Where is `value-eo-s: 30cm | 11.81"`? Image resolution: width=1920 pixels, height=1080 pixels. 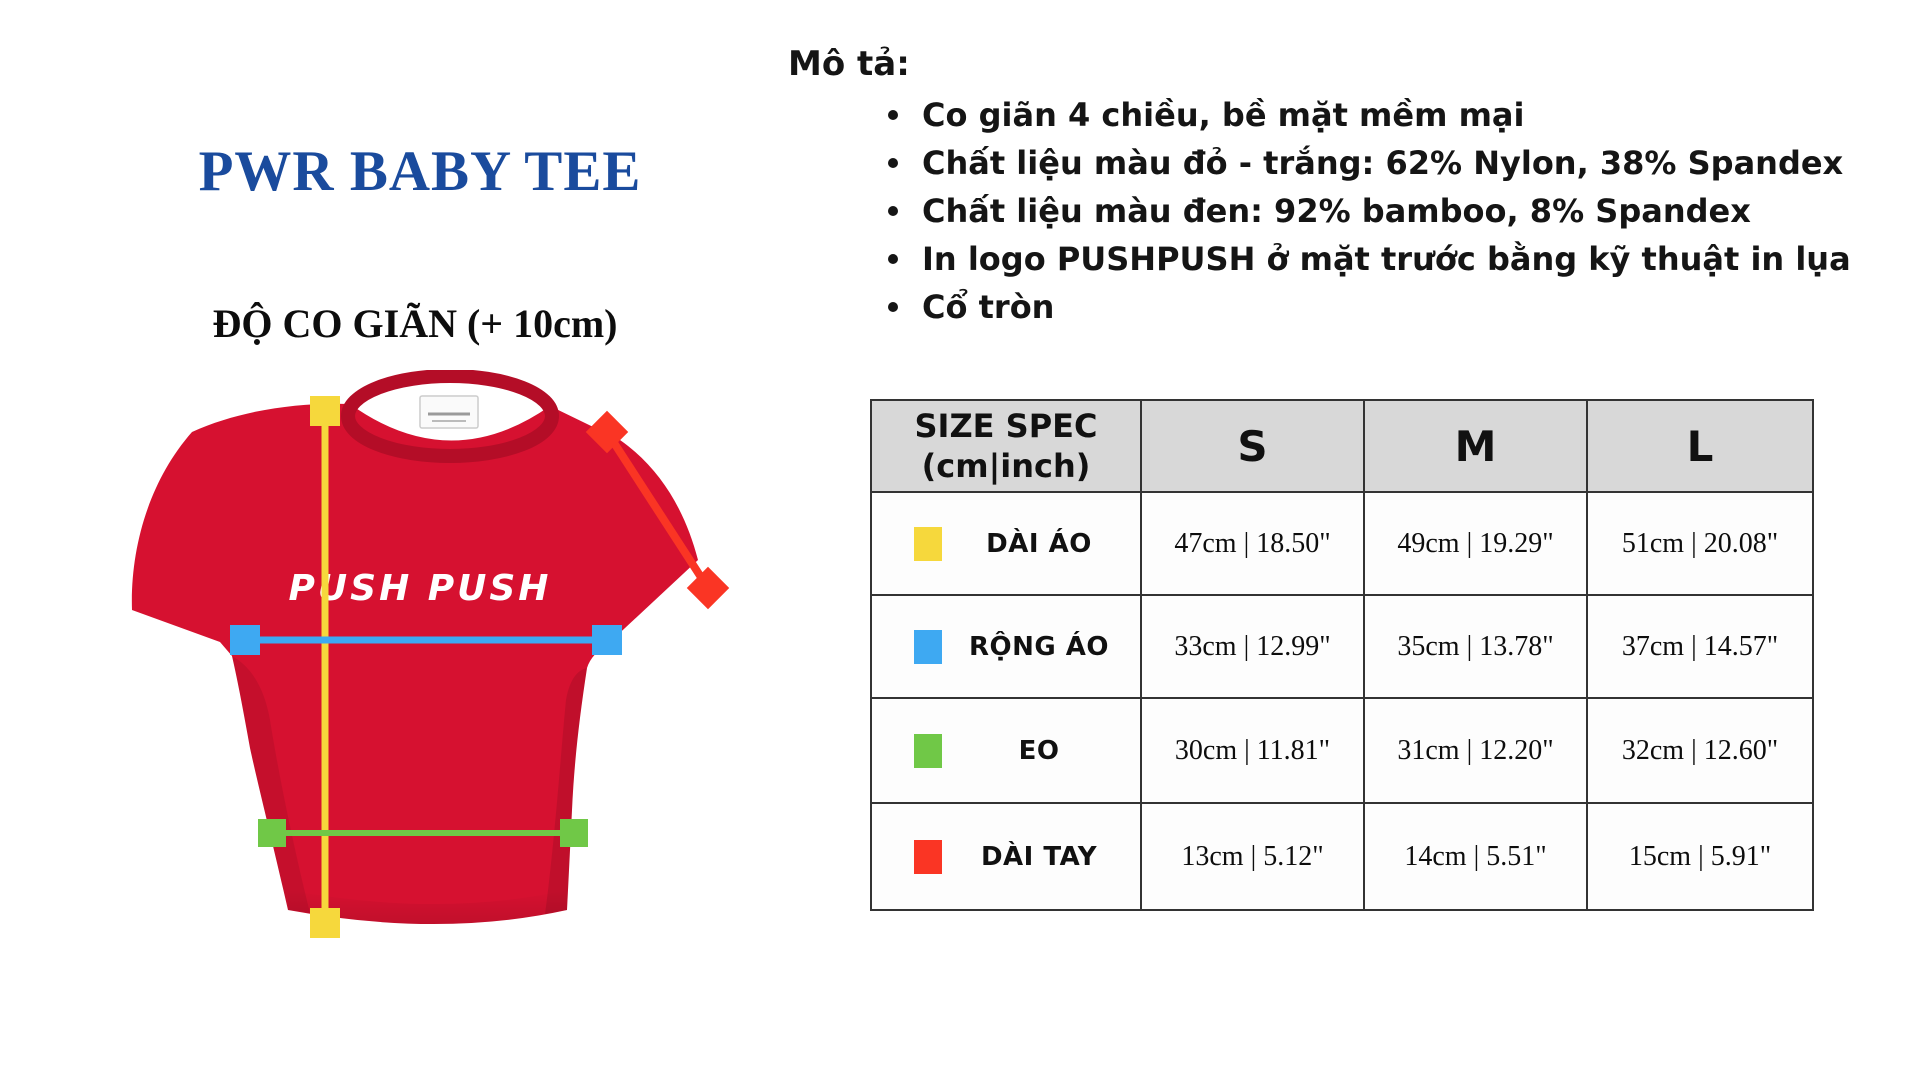 value-eo-s: 30cm | 11.81" is located at coordinates (1253, 751).